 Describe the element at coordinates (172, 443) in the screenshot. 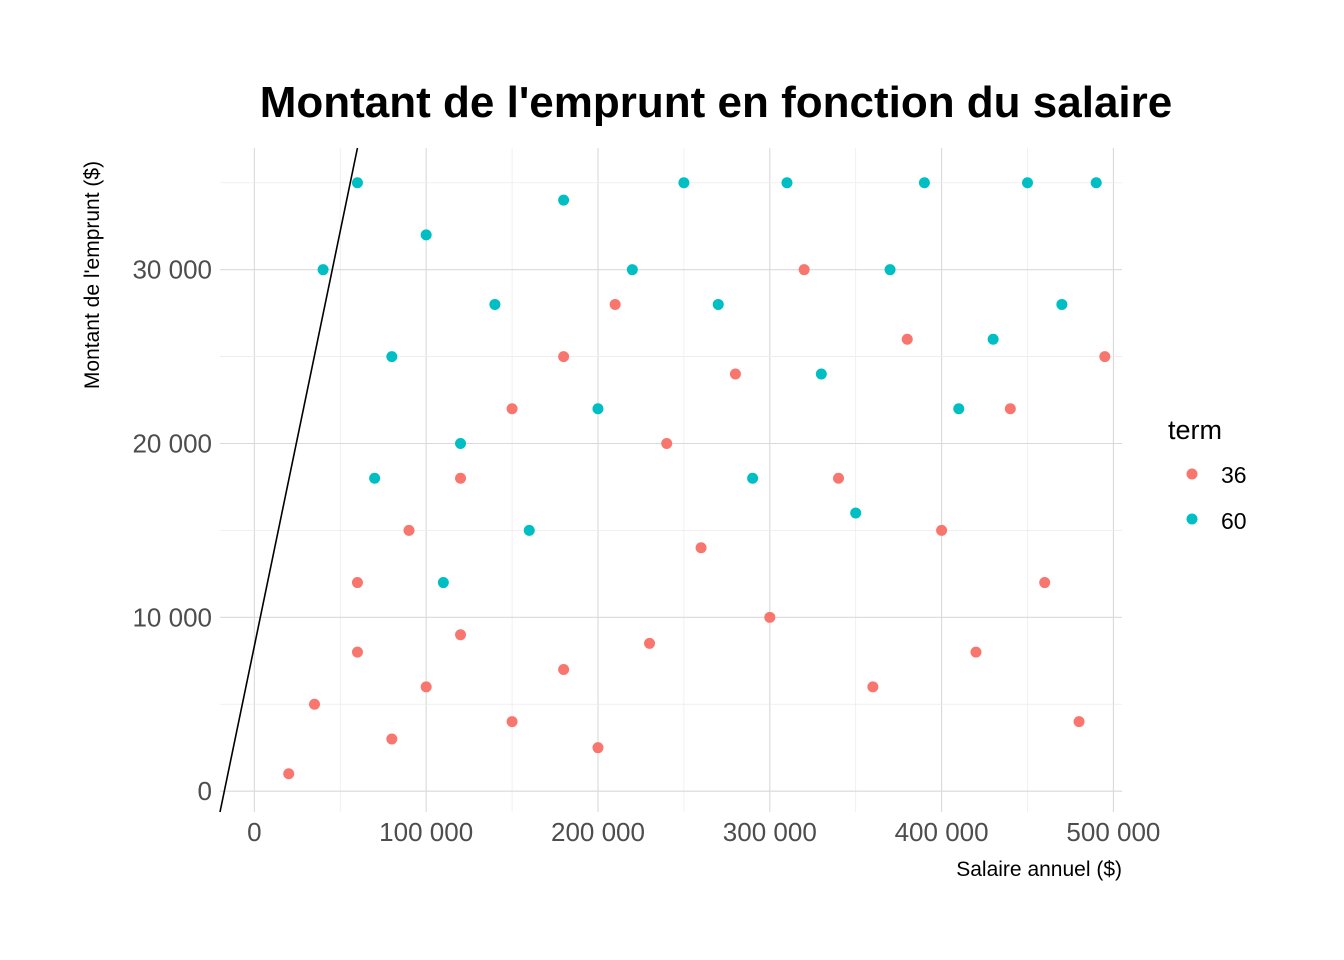

I see `y-tick-label: 20 000` at that location.